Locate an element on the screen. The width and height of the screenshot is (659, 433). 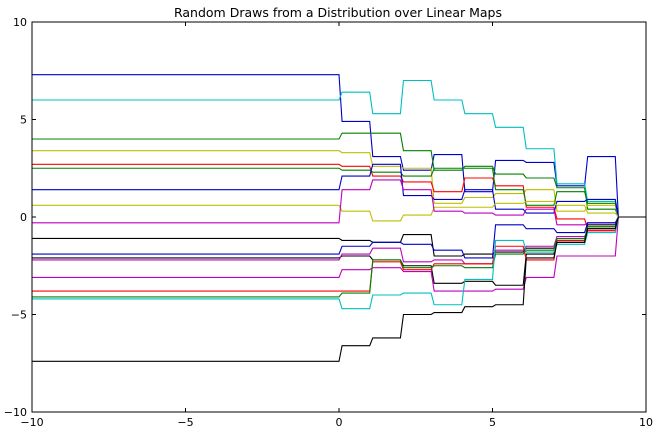
x-tick-label: 10 is located at coordinates (646, 422).